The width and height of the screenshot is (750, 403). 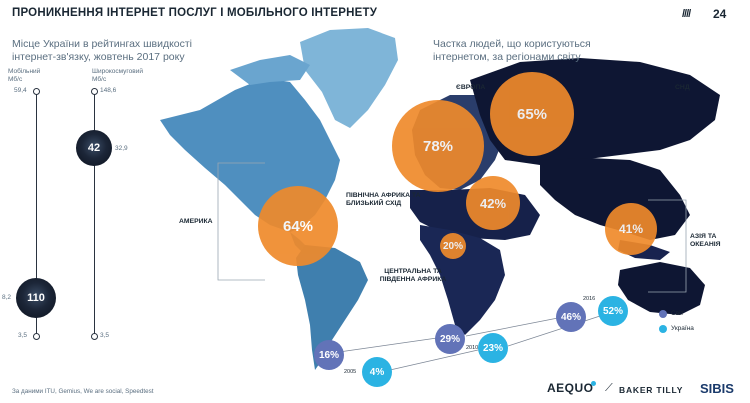 I want to click on legend-ukraine-label: Україна, so click(x=682, y=328).